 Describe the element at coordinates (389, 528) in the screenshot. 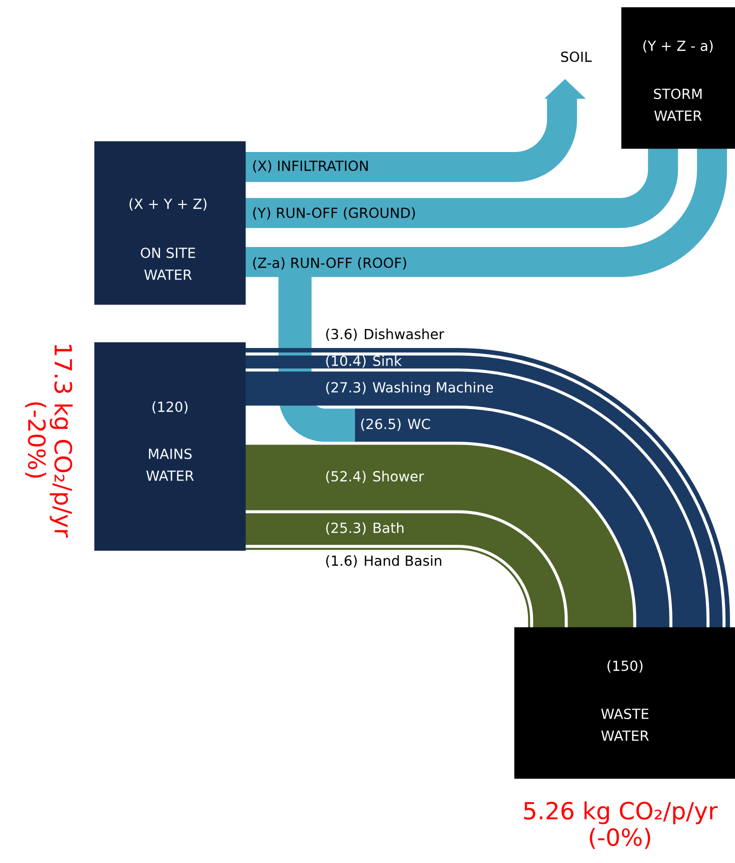

I see `category-label: Bath` at that location.